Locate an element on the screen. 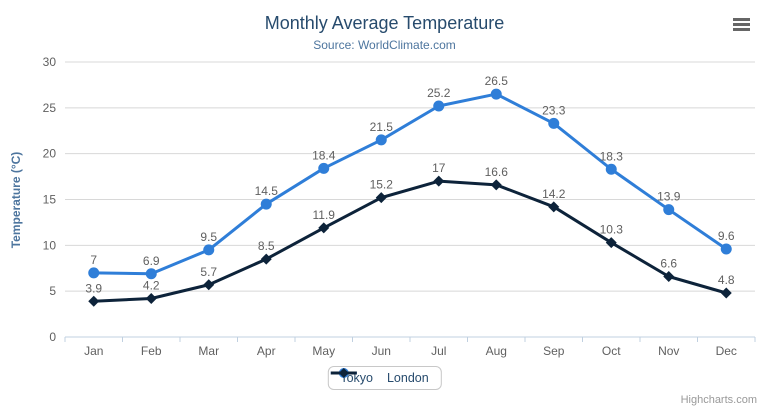  data-label: 16.6 is located at coordinates (497, 172).